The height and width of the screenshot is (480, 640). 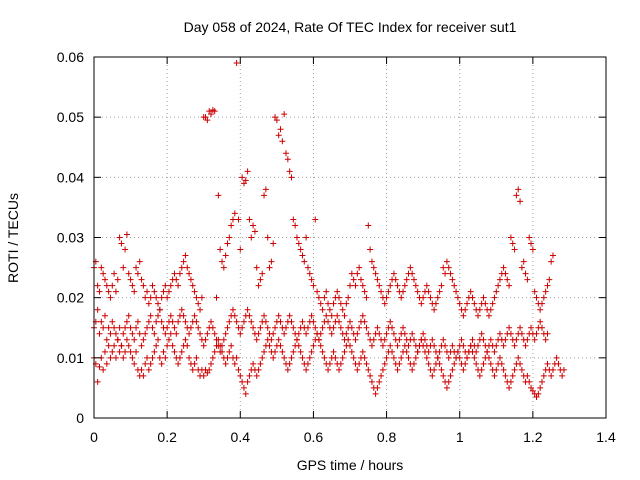 I want to click on x-tick-label: 0, so click(x=94, y=437).